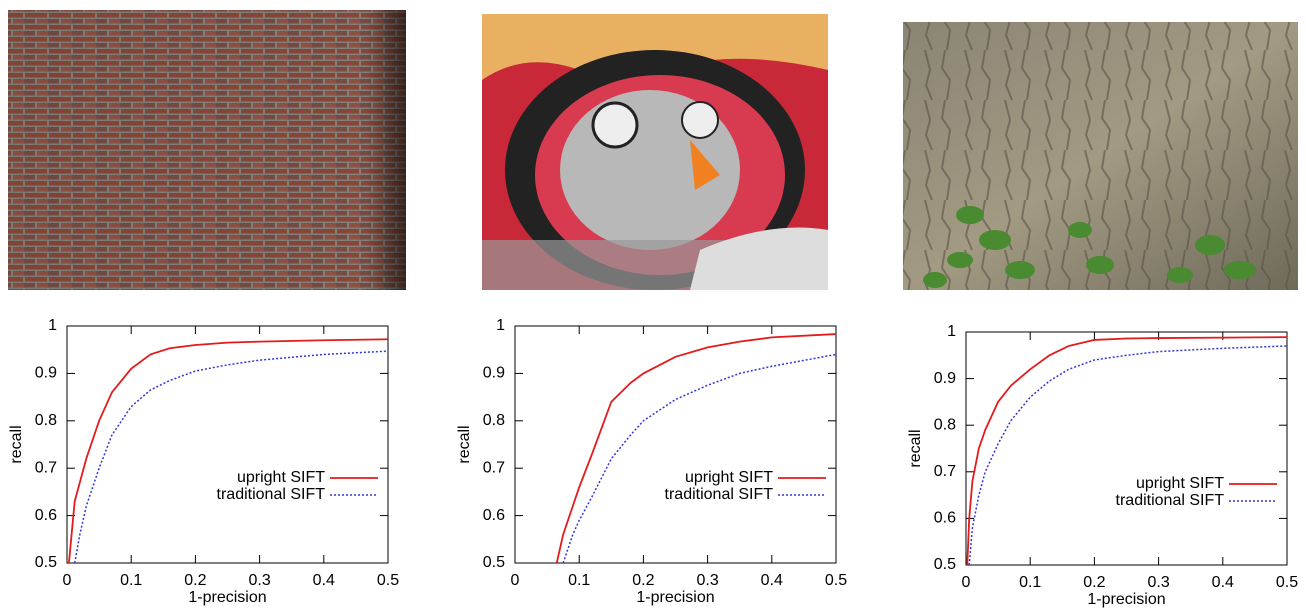  What do you see at coordinates (1100, 156) in the screenshot?
I see `photo-tree-bark` at bounding box center [1100, 156].